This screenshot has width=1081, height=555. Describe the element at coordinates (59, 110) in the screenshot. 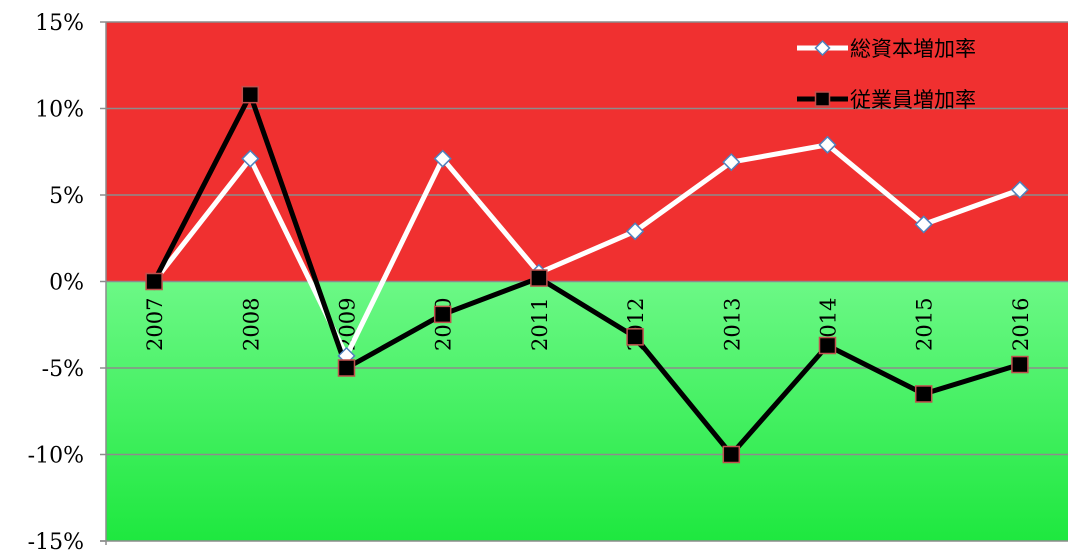

I see `y-tick-label: 10%` at that location.